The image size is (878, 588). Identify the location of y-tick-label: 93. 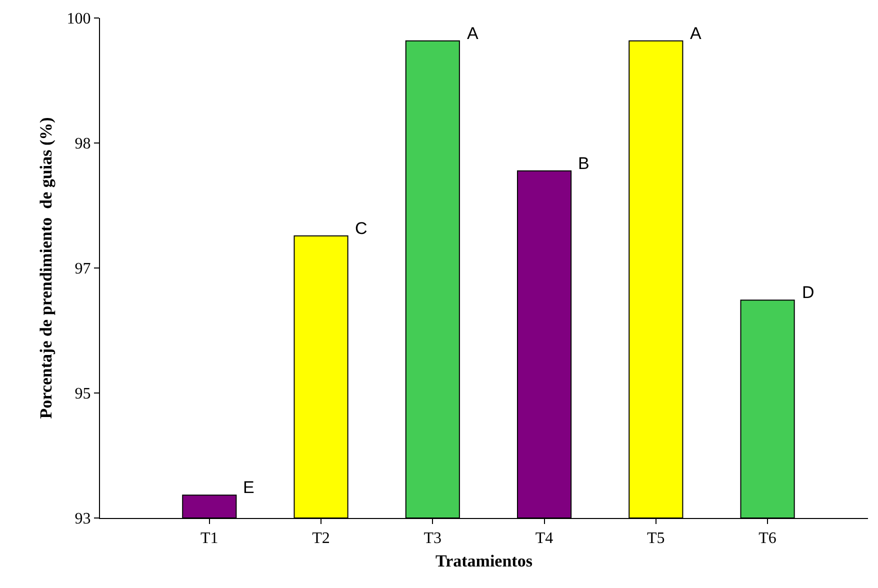
(82, 519).